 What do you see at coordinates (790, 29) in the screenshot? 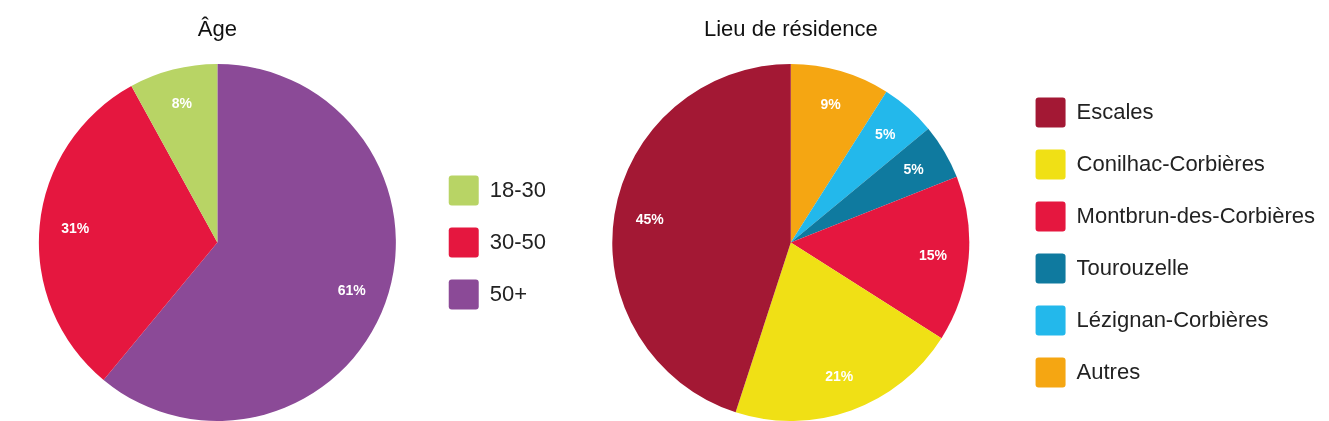
I see `chart-title: Lieu de résidence` at bounding box center [790, 29].